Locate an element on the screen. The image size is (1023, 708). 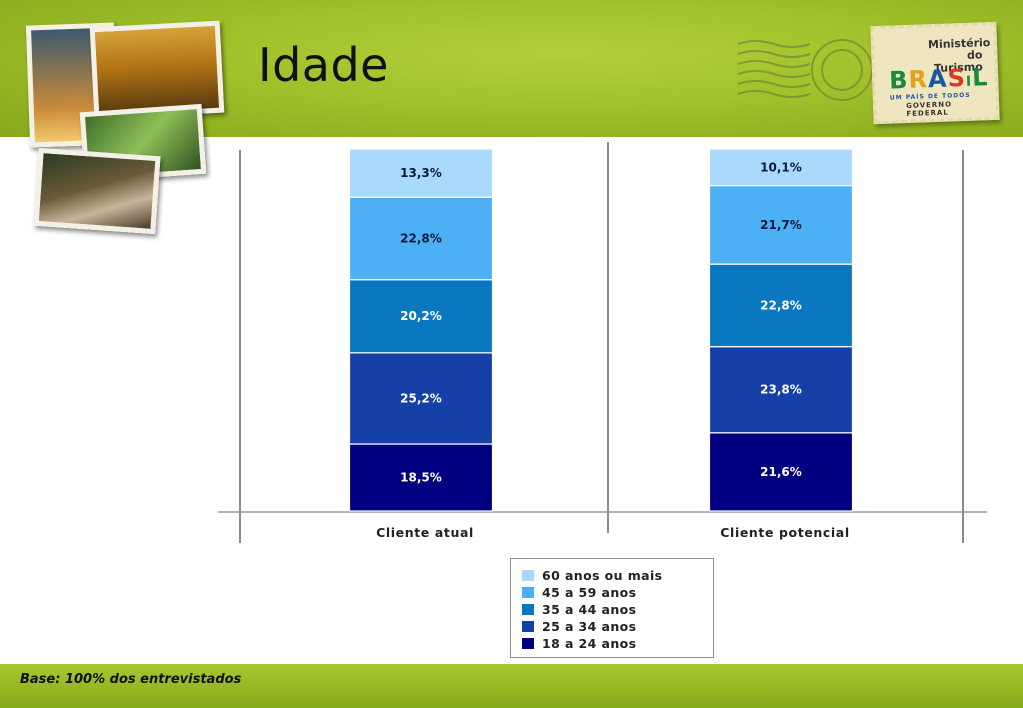
postmark-icon is located at coordinates (805, 70).